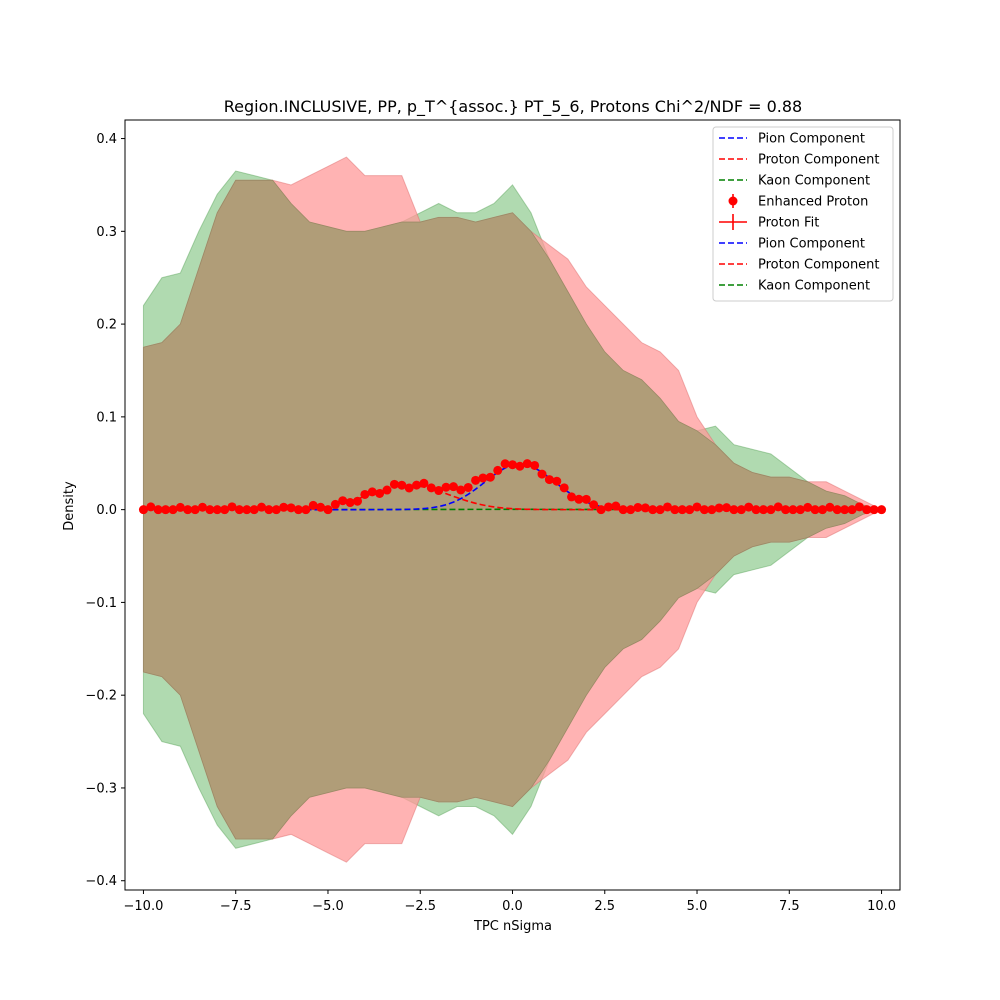 The image size is (1000, 1000). I want to click on enhanced-proton-points, so click(512, 487).